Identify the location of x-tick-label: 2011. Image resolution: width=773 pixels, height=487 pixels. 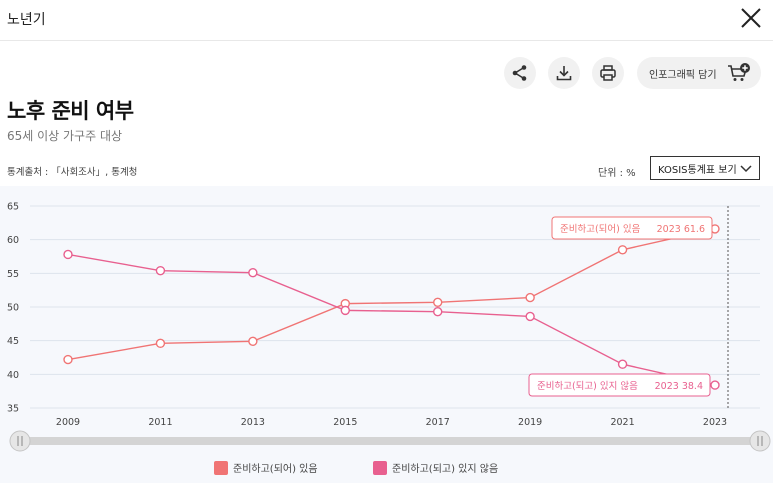
(160, 422).